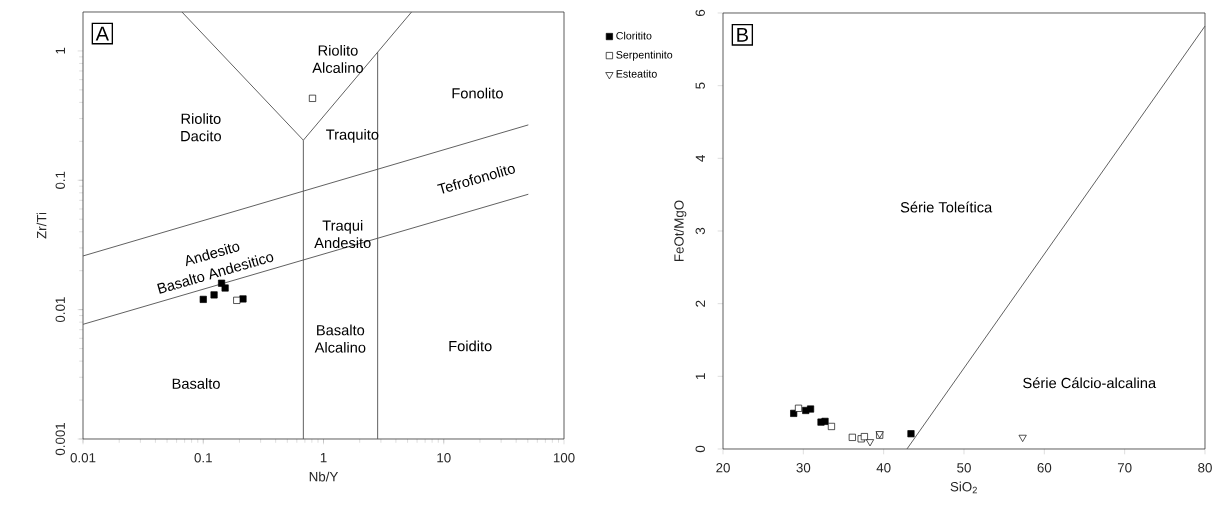  Describe the element at coordinates (1090, 383) in the screenshot. I see `annotation: Série Cálcio-alcalina` at that location.